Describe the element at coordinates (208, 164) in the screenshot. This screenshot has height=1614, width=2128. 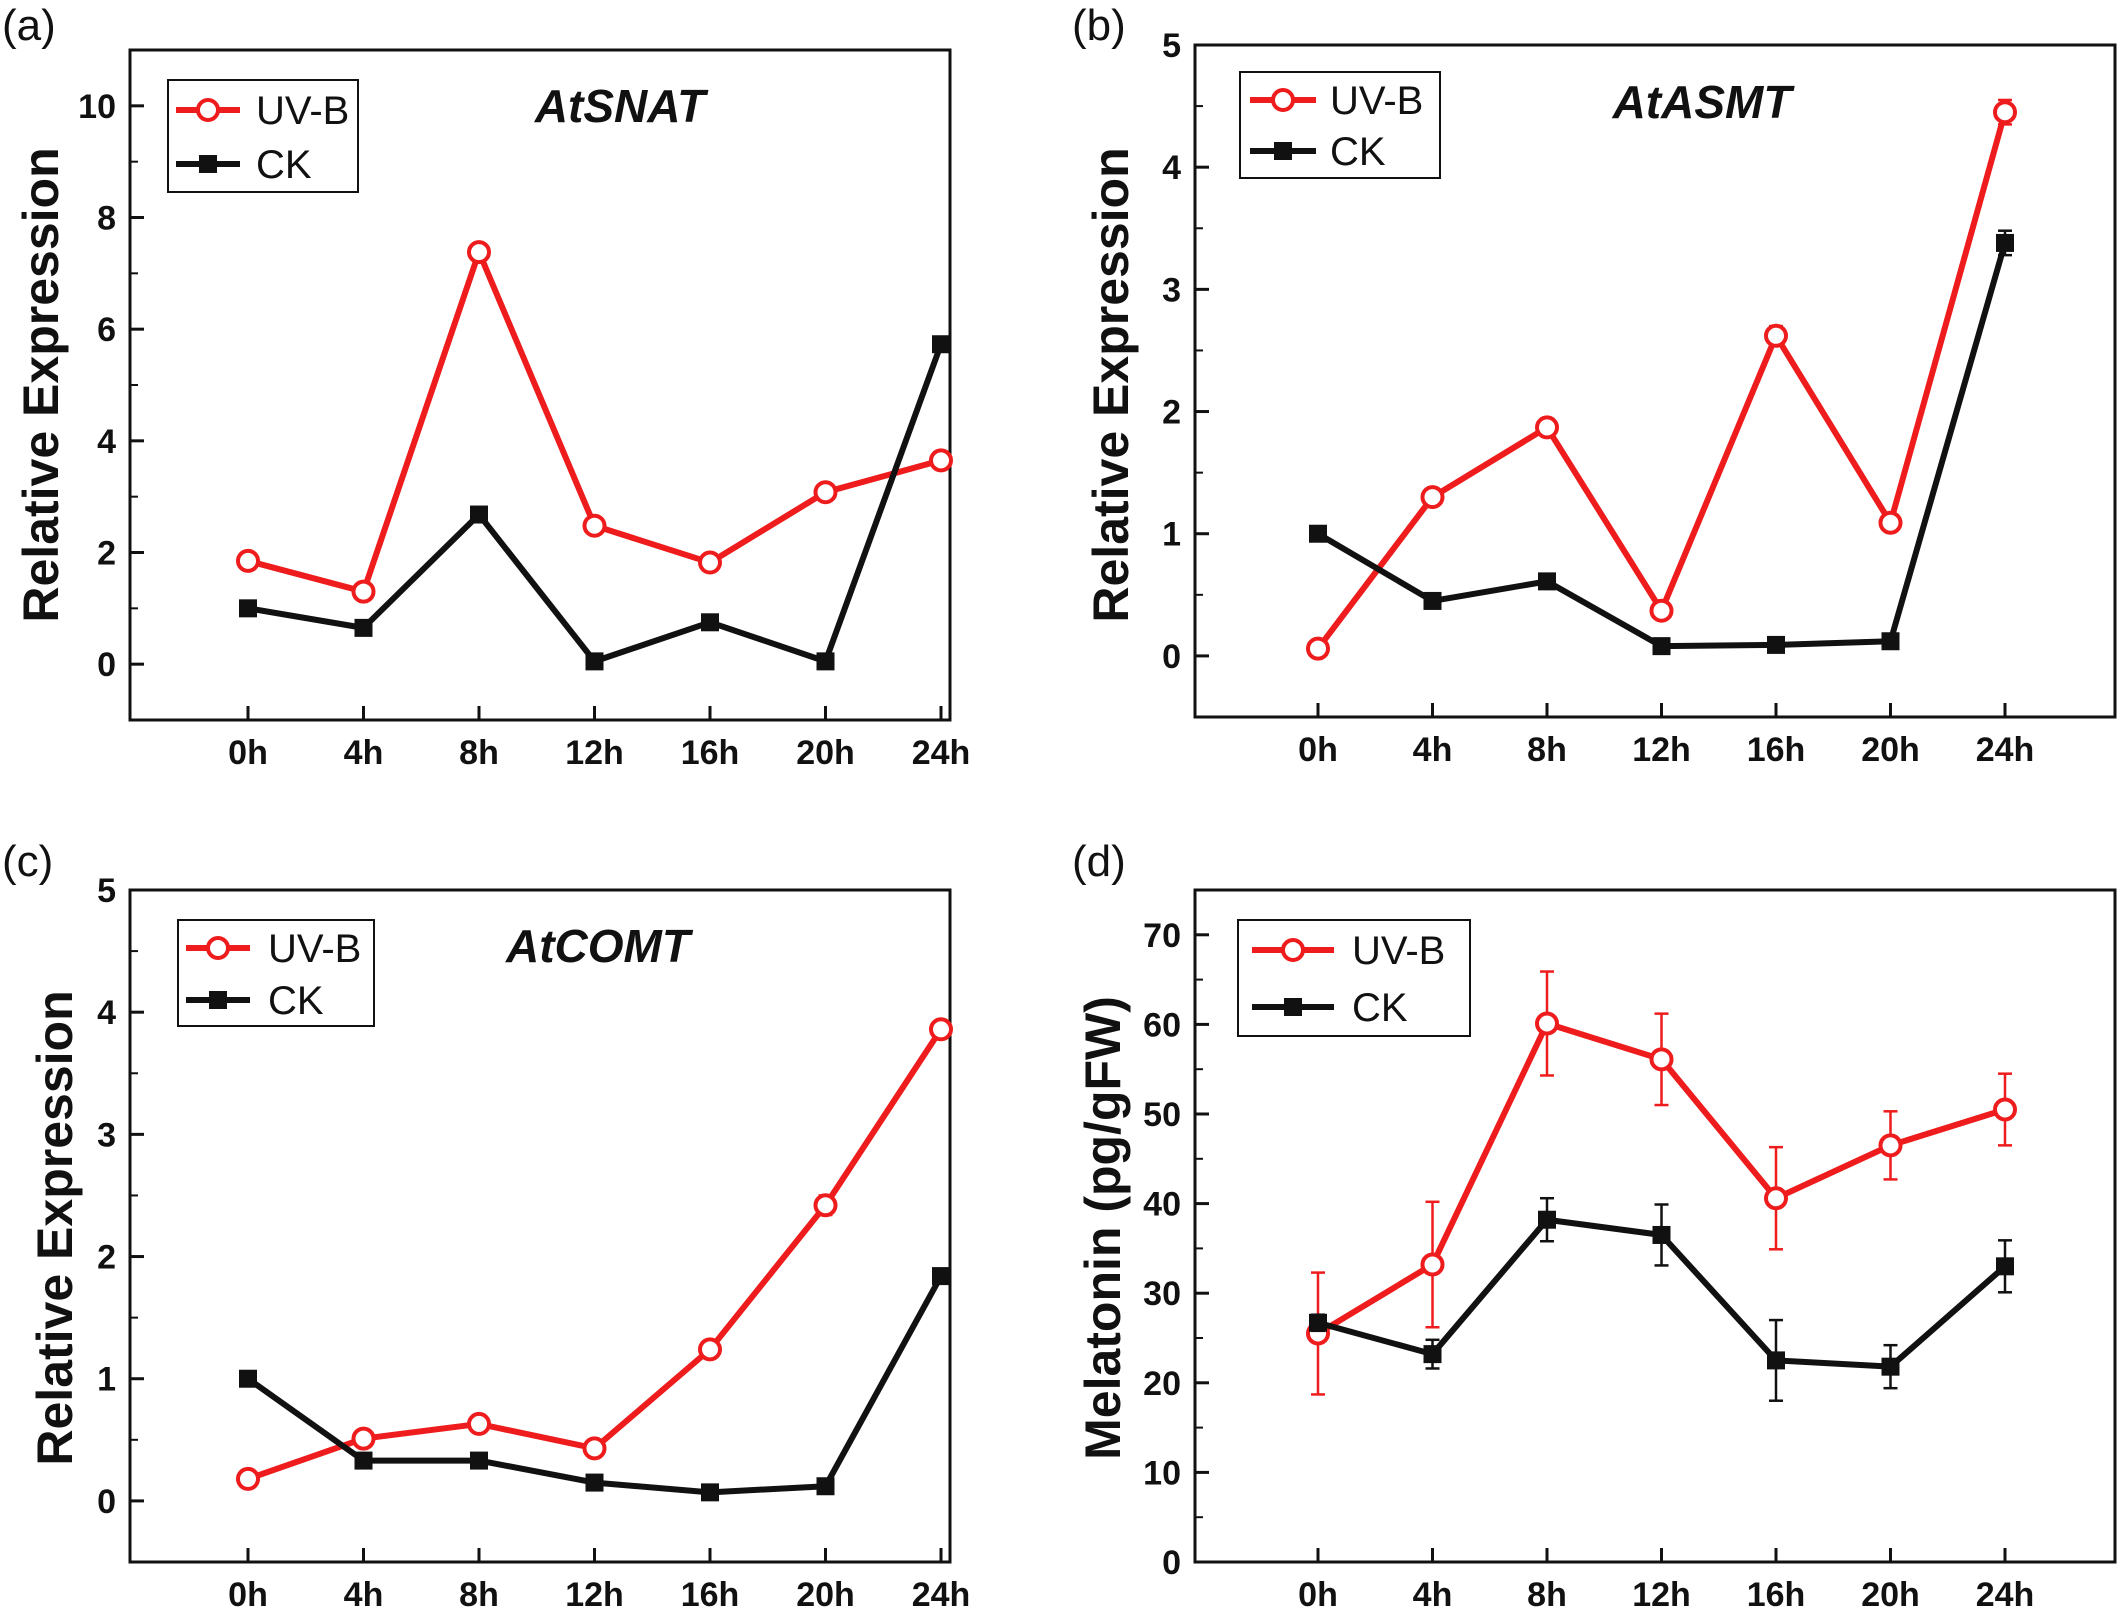
I see `panel-a-legend-ck-marker` at that location.